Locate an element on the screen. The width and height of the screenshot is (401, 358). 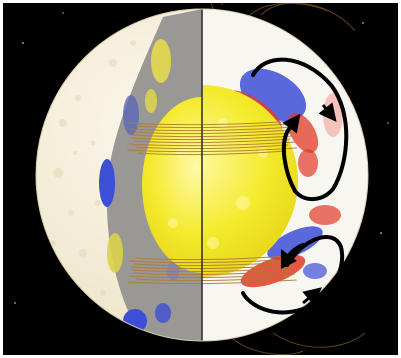
flow-arrow-in-icon is located at coordinates (291, 123).